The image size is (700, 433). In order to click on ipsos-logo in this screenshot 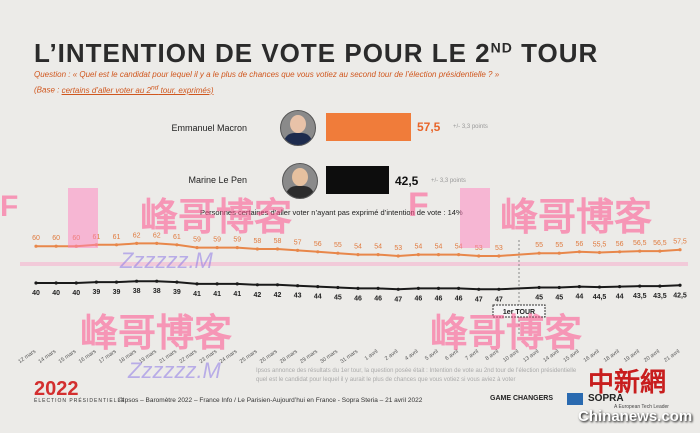, I will do `click(575, 399)`.